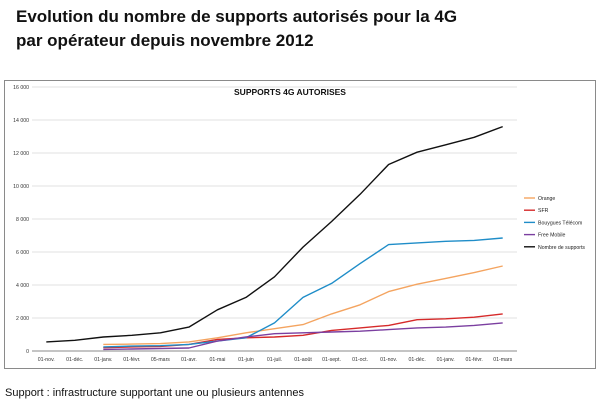  I want to click on x-tick-label: 01-avr., so click(189, 360).